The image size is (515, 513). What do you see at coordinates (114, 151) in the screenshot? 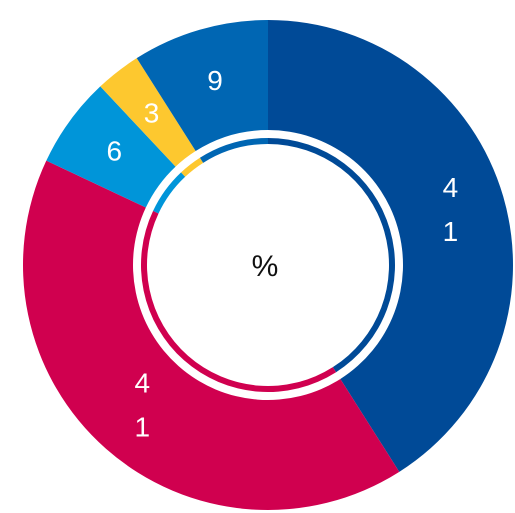
I see `value-label: 6` at bounding box center [114, 151].